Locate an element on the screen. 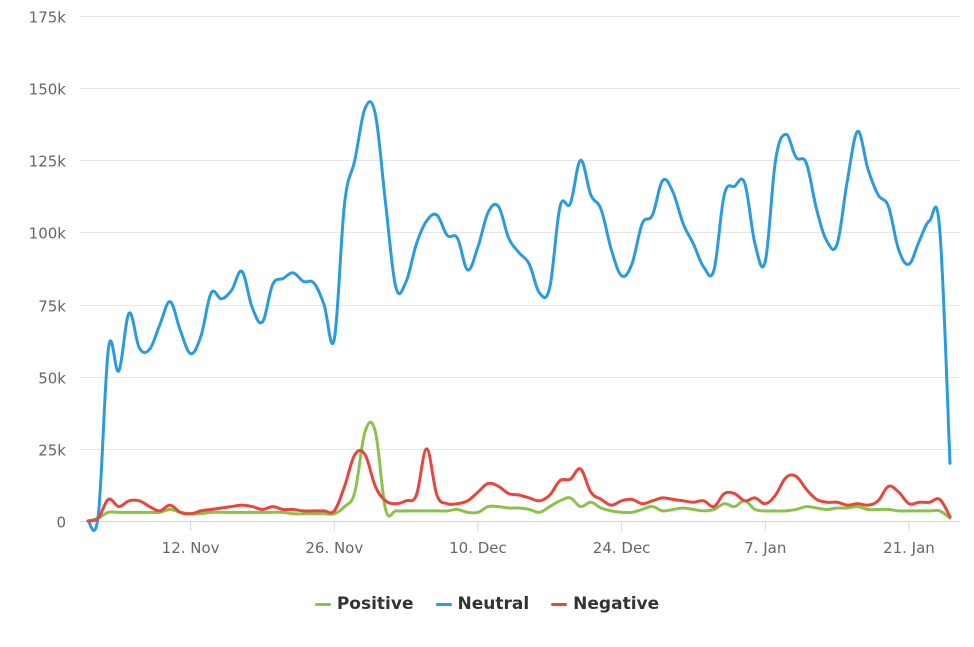 This screenshot has height=647, width=974. legend-item-negative: Negative is located at coordinates (605, 604).